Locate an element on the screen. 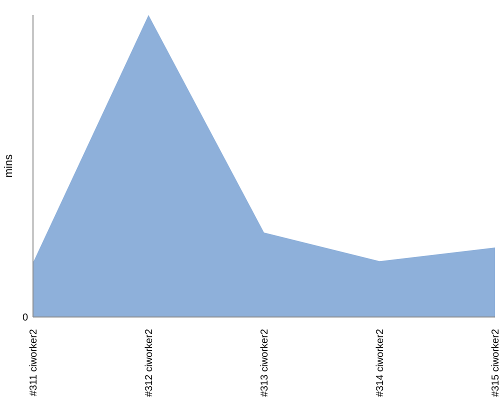 This screenshot has width=500, height=400. x-tick-label: #313 ciworker2 is located at coordinates (265, 362).